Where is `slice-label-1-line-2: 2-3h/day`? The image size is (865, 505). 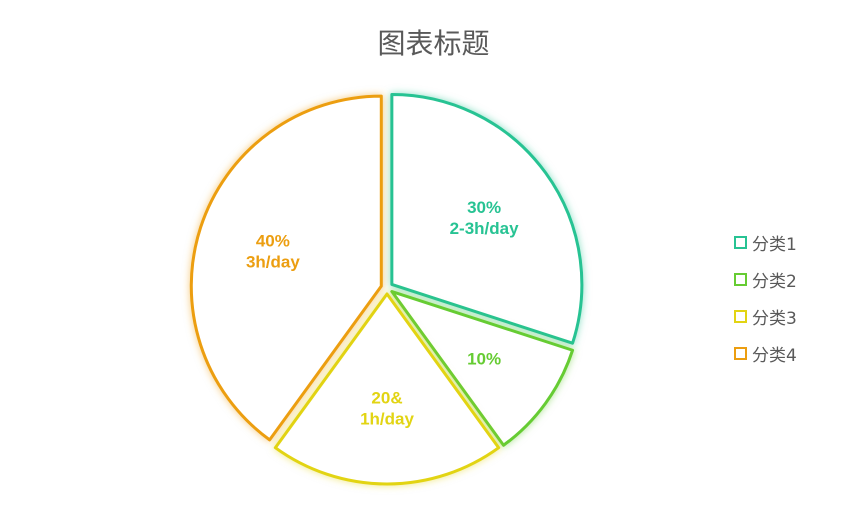
slice-label-1-line-2: 2-3h/day is located at coordinates (485, 228).